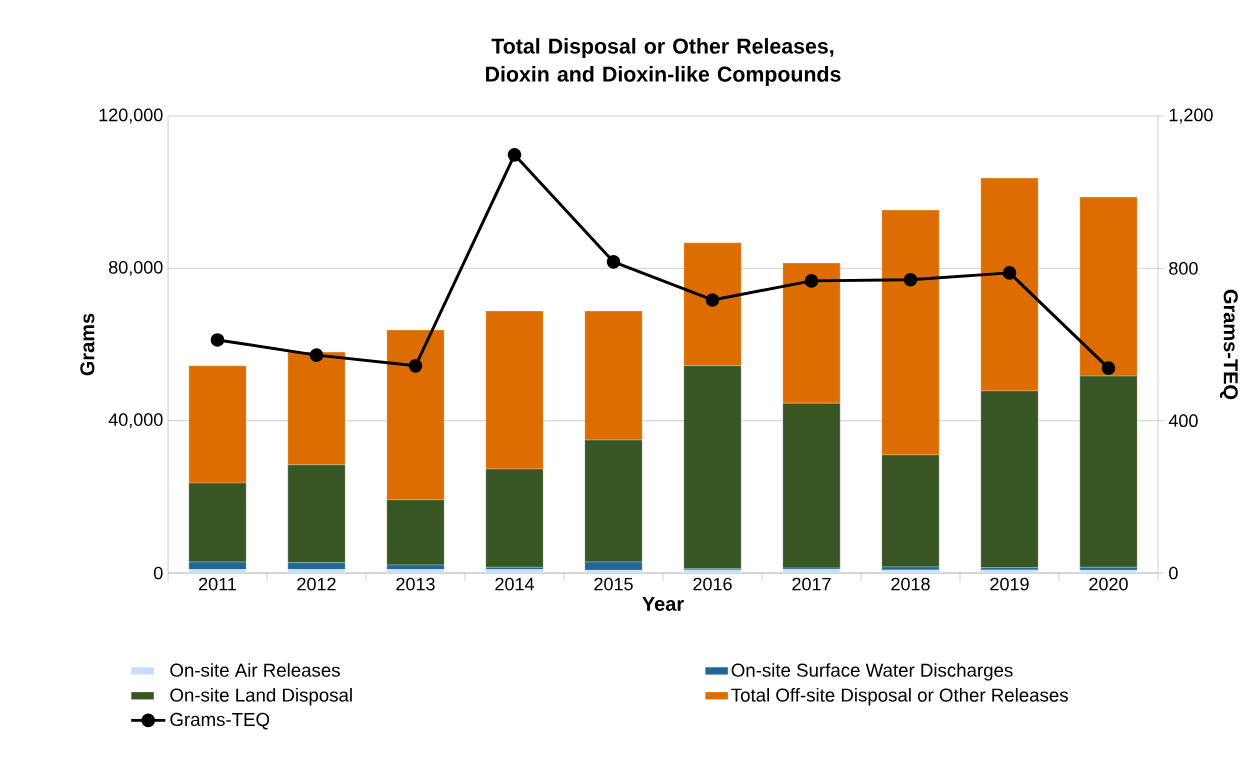 This screenshot has height=765, width=1246. I want to click on y-tick-label: 0, so click(158, 573).